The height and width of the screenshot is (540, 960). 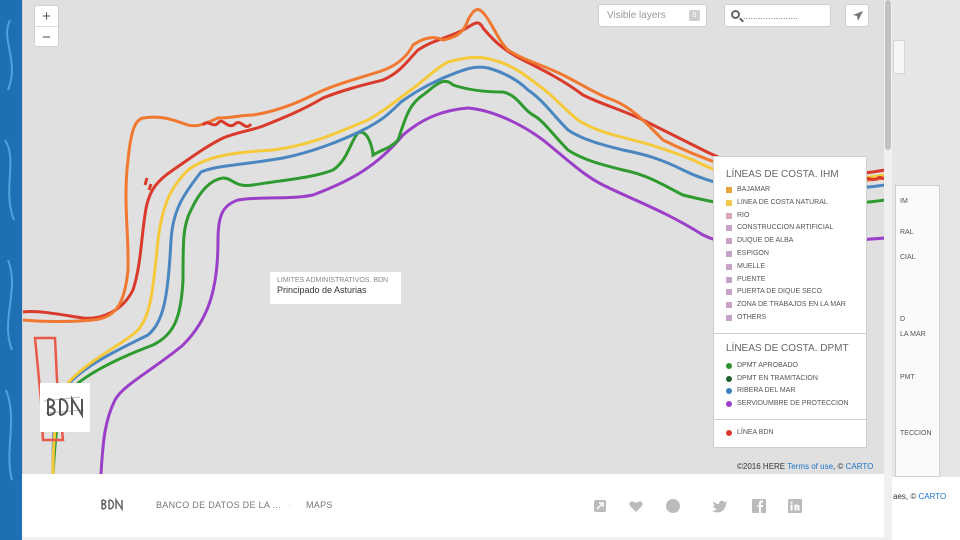 What do you see at coordinates (735, 14) in the screenshot?
I see `search-icon` at bounding box center [735, 14].